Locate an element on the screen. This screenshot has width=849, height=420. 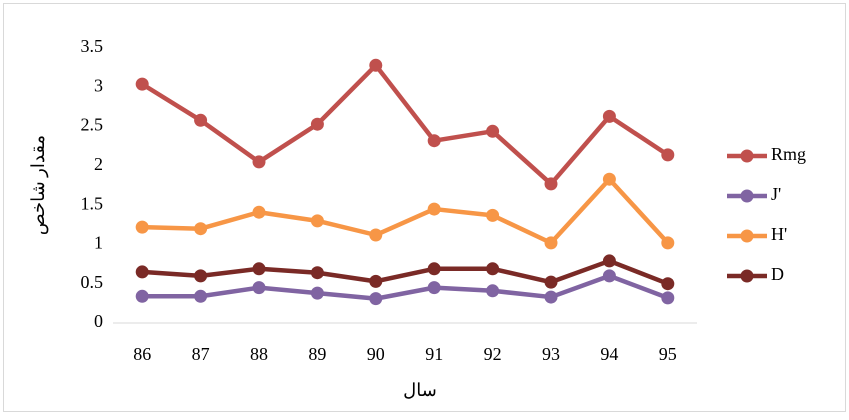
x-tick-label: 90 is located at coordinates (376, 354).